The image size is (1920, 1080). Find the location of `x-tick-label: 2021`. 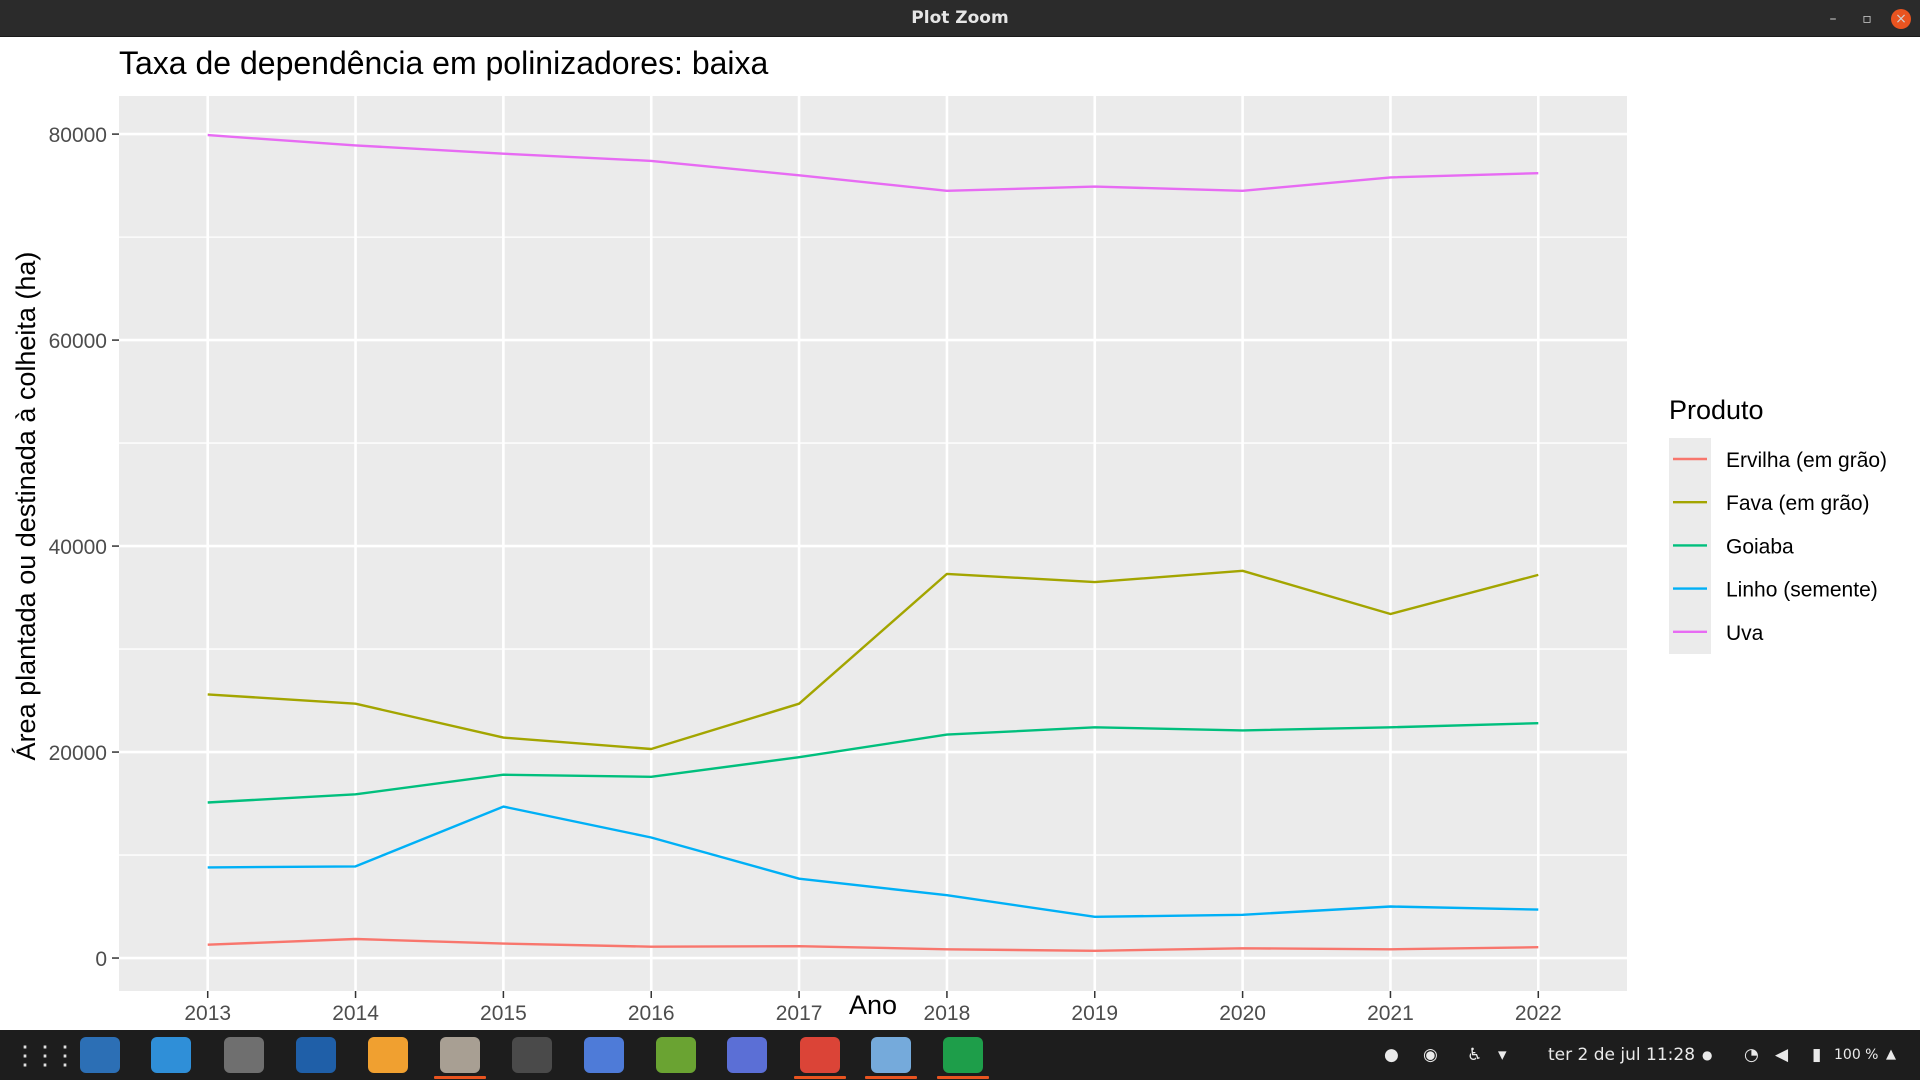

x-tick-label: 2021 is located at coordinates (1390, 1013).